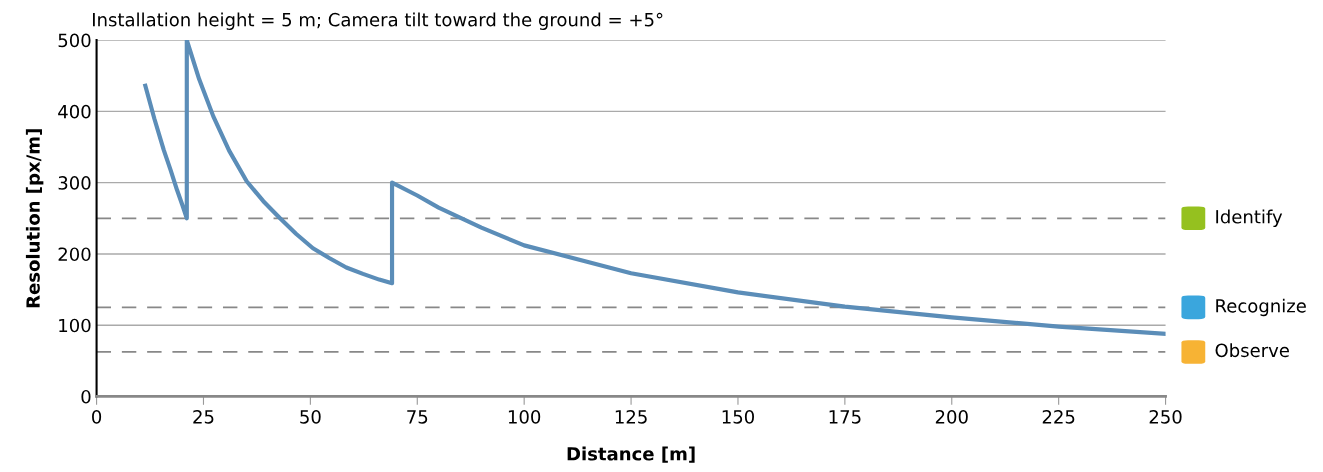 The height and width of the screenshot is (472, 1323). Describe the element at coordinates (1165, 416) in the screenshot. I see `x-tick-label: 250` at that location.